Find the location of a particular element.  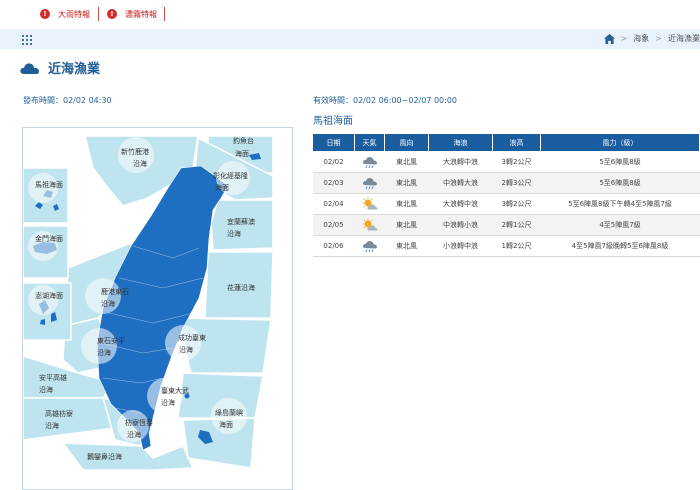

breadcrumb: > 海象 > 近海漁業 is located at coordinates (651, 38).